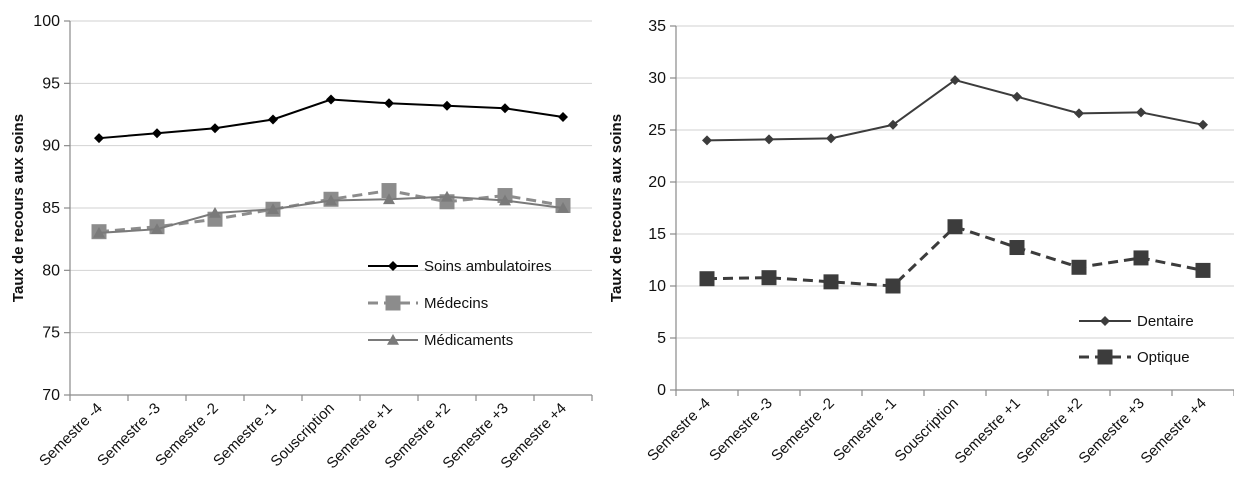 This screenshot has height=498, width=1234. I want to click on y-tick-label: 80, so click(51, 270).